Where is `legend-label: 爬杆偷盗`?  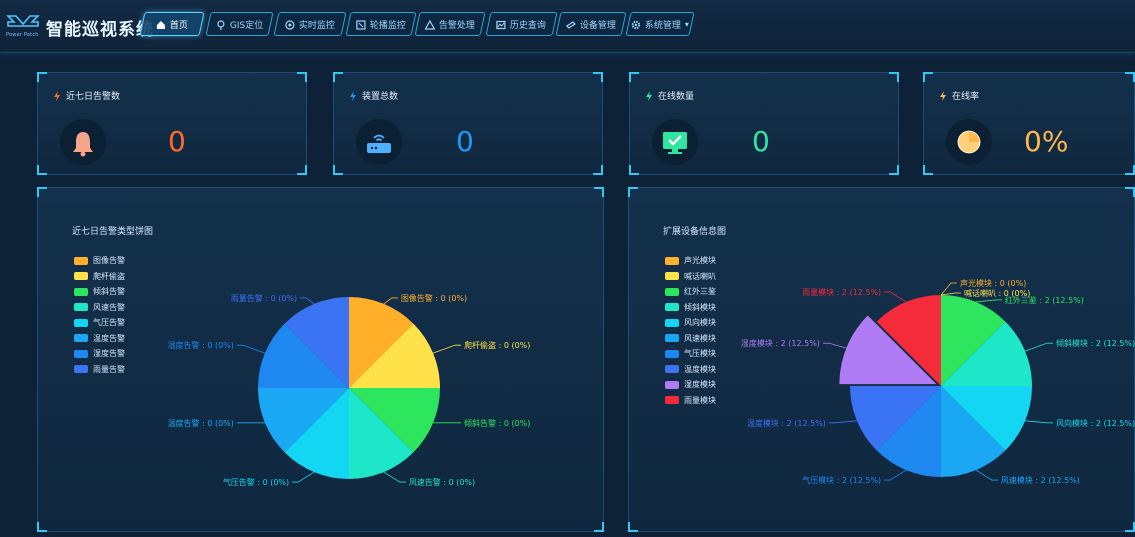 legend-label: 爬杆偷盗 is located at coordinates (109, 276).